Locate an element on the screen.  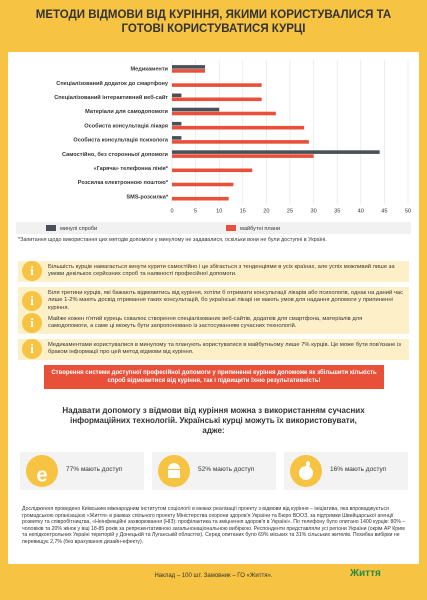
android-icon is located at coordinates (174, 471).